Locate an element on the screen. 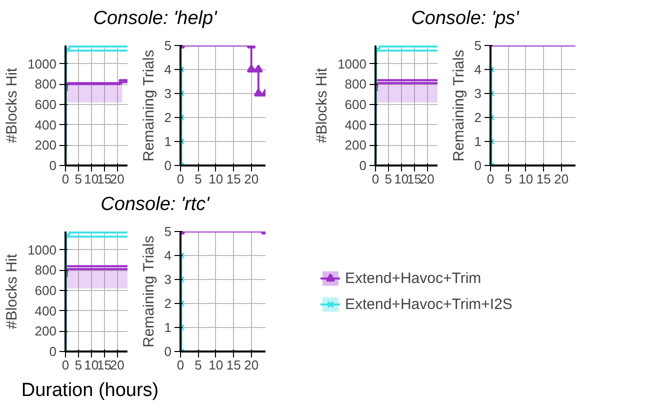 Image resolution: width=655 pixels, height=402 pixels. legend-label: Extend+Havoc+Trim is located at coordinates (413, 278).